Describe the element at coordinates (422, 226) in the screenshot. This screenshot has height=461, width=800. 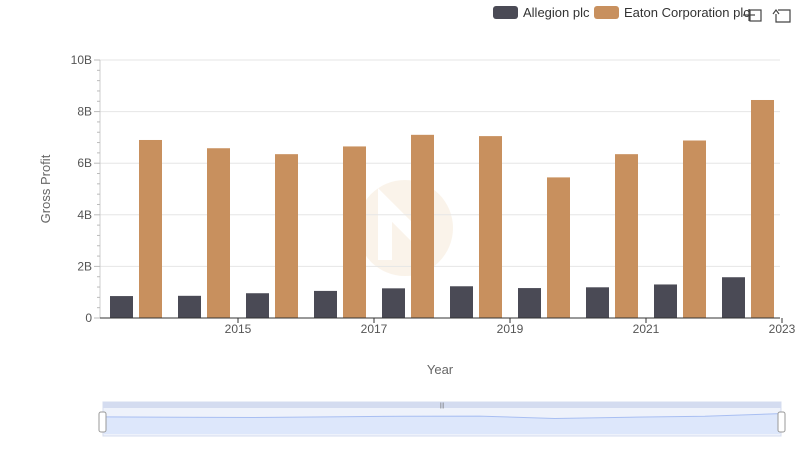
I see `bar-eaton-2018` at that location.